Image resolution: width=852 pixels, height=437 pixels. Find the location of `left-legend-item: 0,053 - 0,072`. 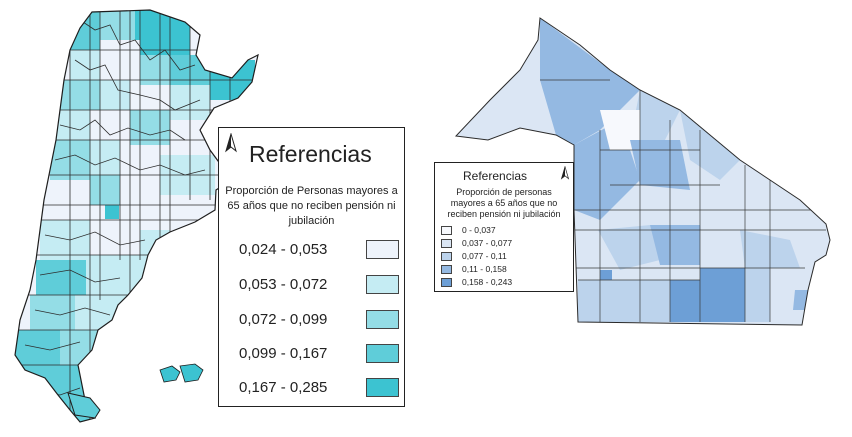

left-legend-item: 0,053 - 0,072 is located at coordinates (319, 284).